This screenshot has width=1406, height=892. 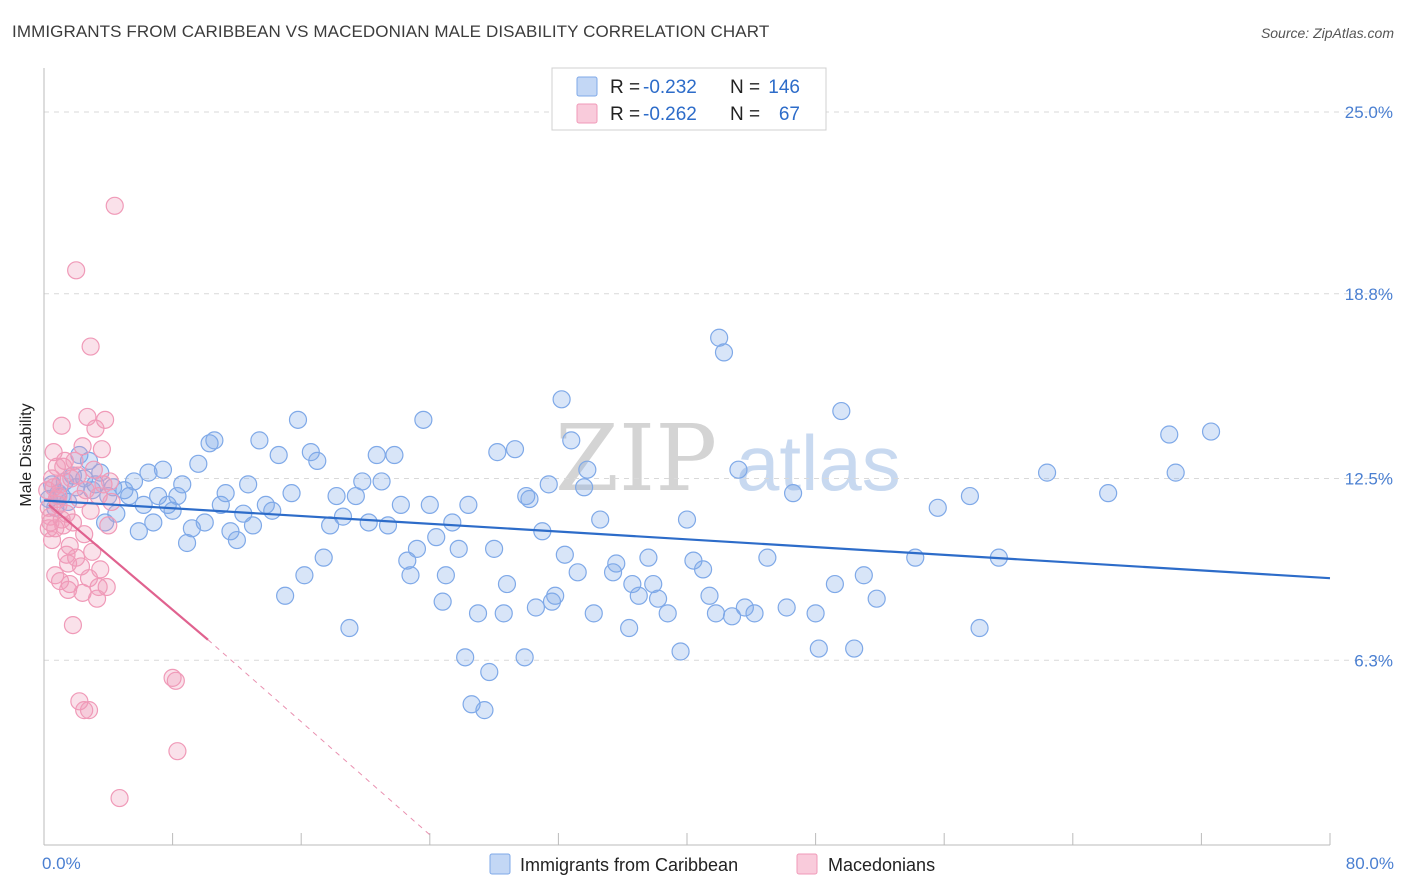 What do you see at coordinates (629, 865) in the screenshot?
I see `bottom-legend-label-caribbean: Immigrants from Caribbean` at bounding box center [629, 865].